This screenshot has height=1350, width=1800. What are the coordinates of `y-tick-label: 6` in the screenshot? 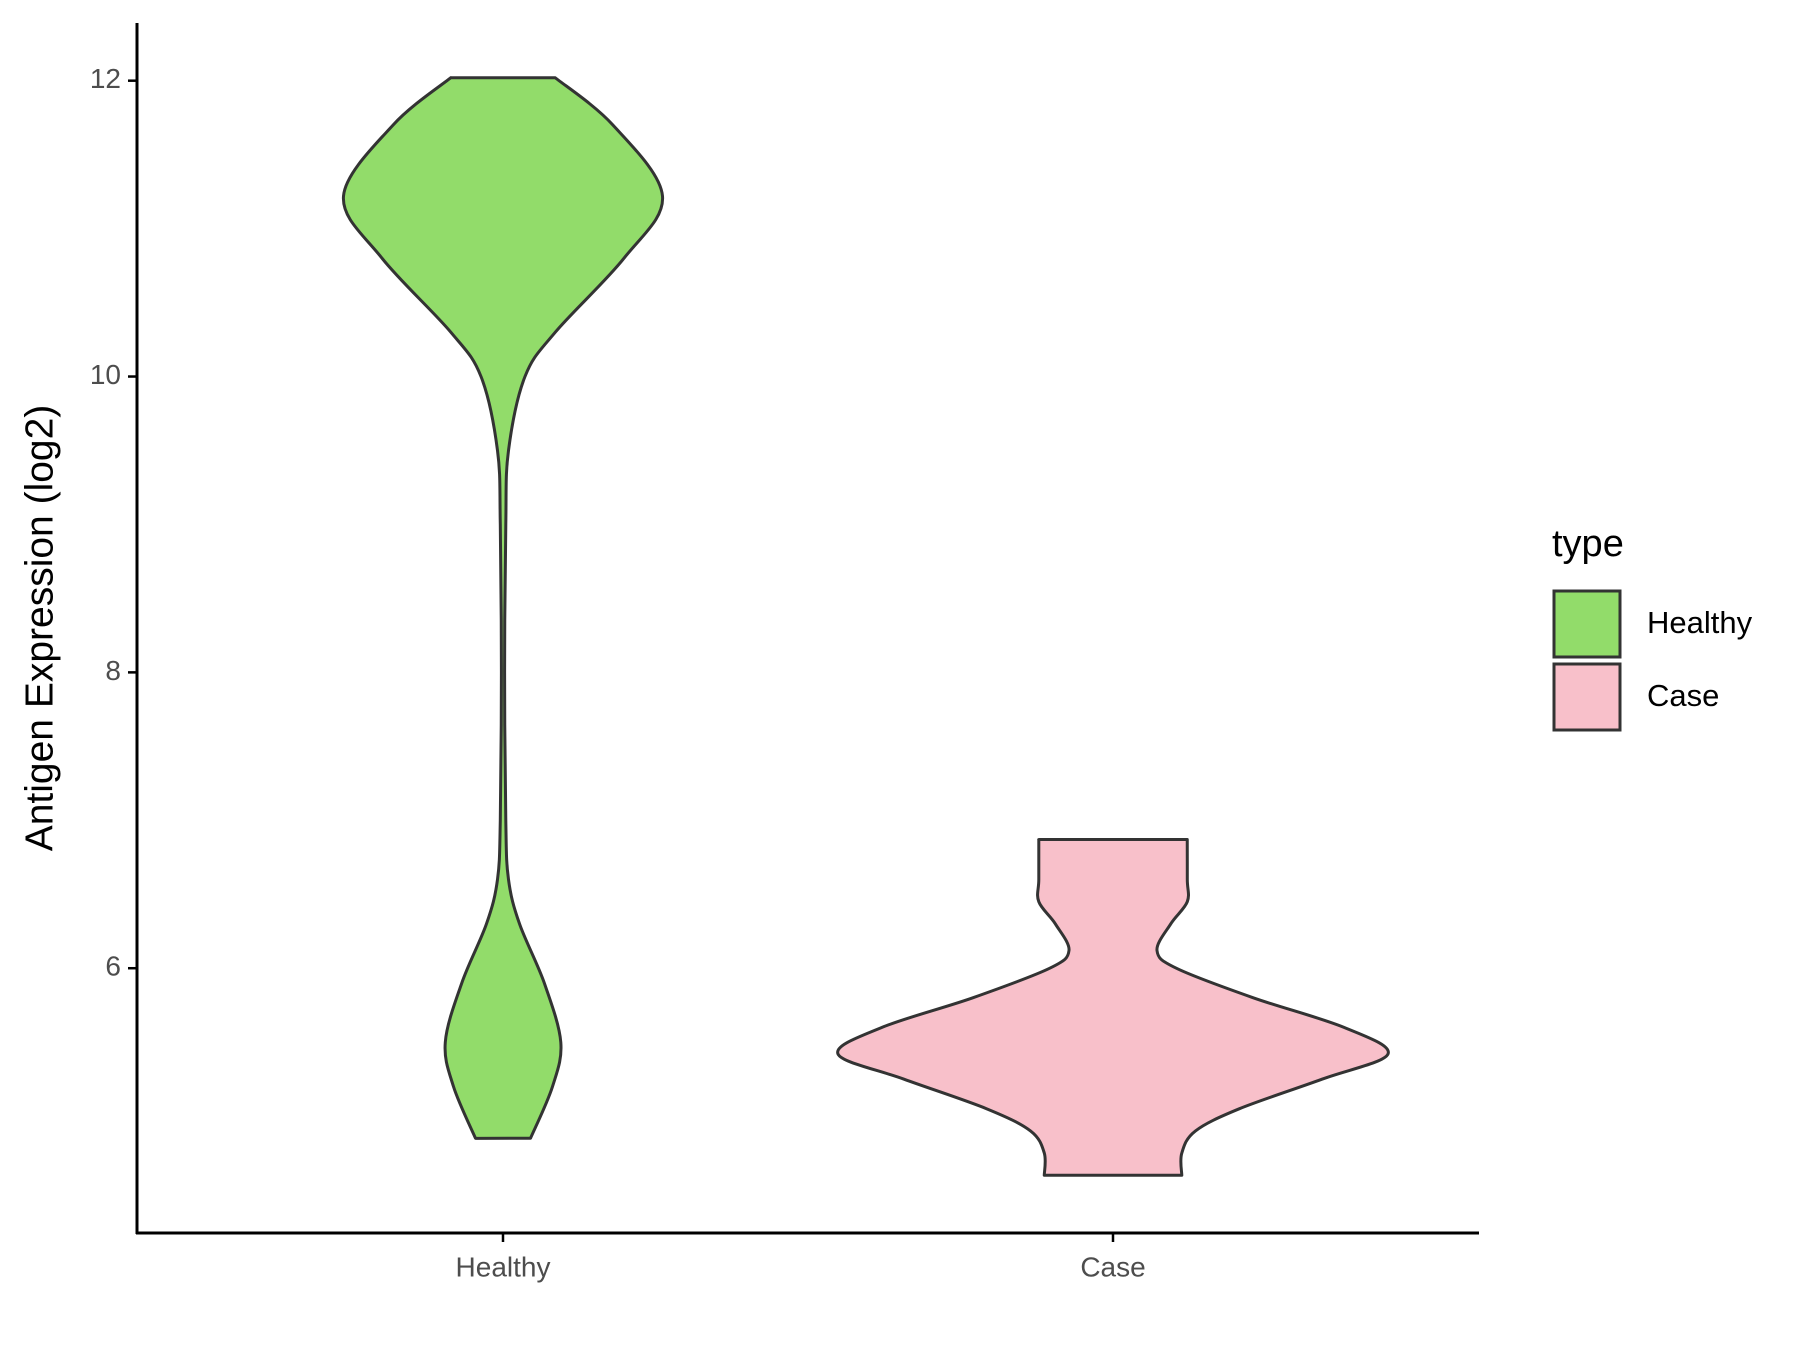 It's located at (113, 966).